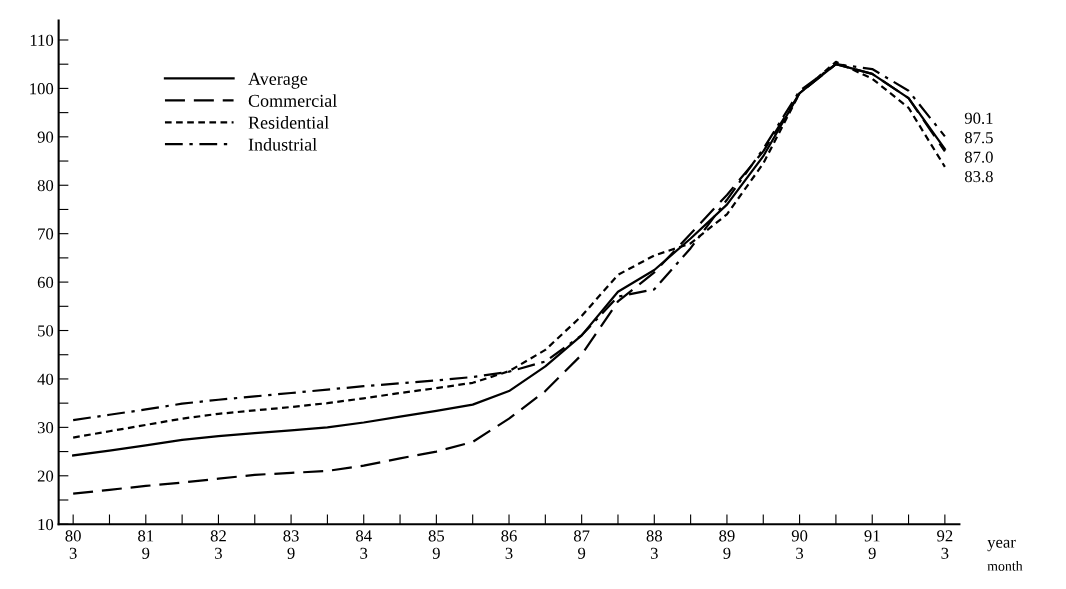 This screenshot has width=1066, height=589. Describe the element at coordinates (436, 544) in the screenshot. I see `x-tick-label: 85 9` at that location.